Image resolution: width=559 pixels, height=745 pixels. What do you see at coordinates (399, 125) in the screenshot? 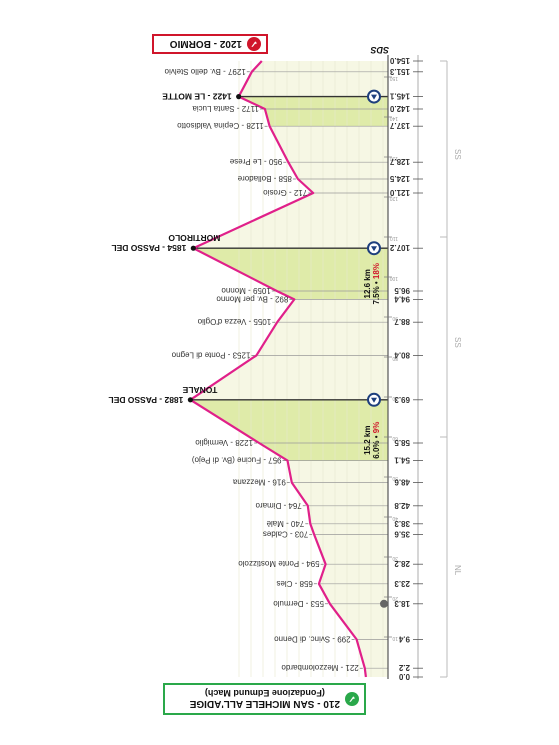
I see `km-tick-label: 137.7` at bounding box center [399, 125].